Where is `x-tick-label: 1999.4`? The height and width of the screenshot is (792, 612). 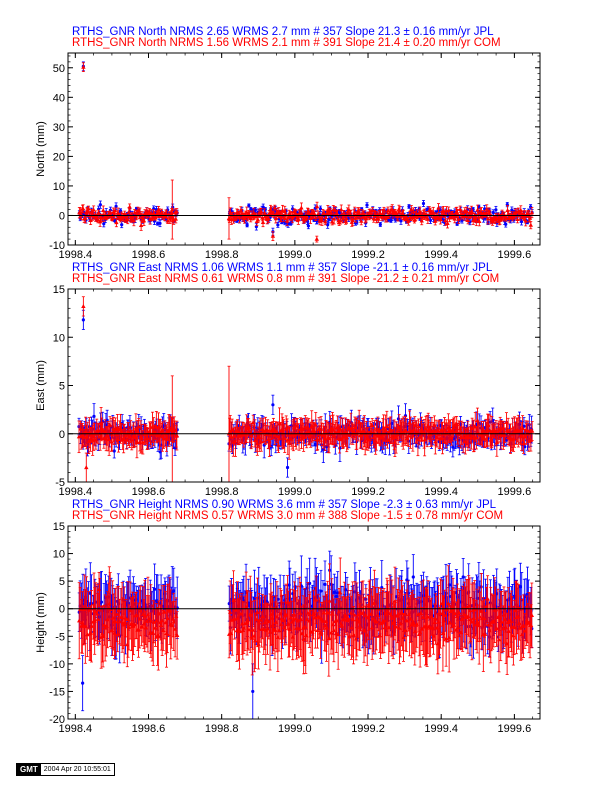
x-tick-label: 1999.4 is located at coordinates (441, 255).